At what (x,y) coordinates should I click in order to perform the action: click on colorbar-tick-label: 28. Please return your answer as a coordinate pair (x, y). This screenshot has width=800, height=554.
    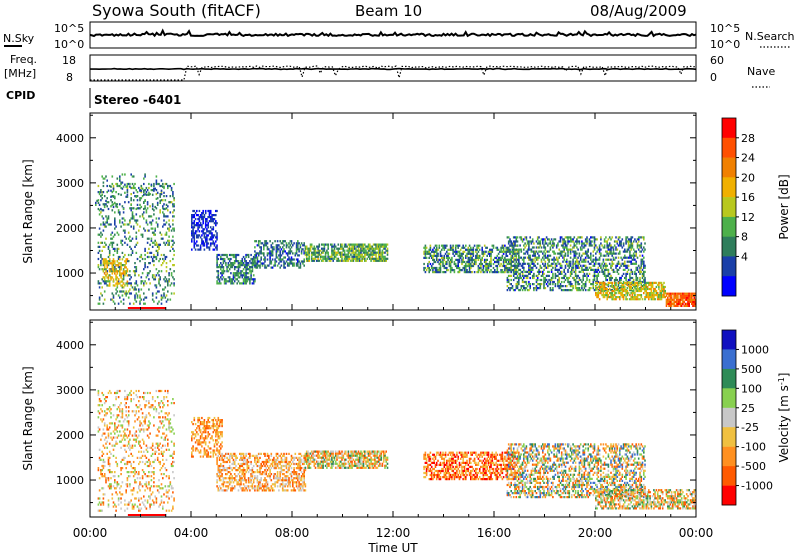
    Looking at the image, I should click on (748, 138).